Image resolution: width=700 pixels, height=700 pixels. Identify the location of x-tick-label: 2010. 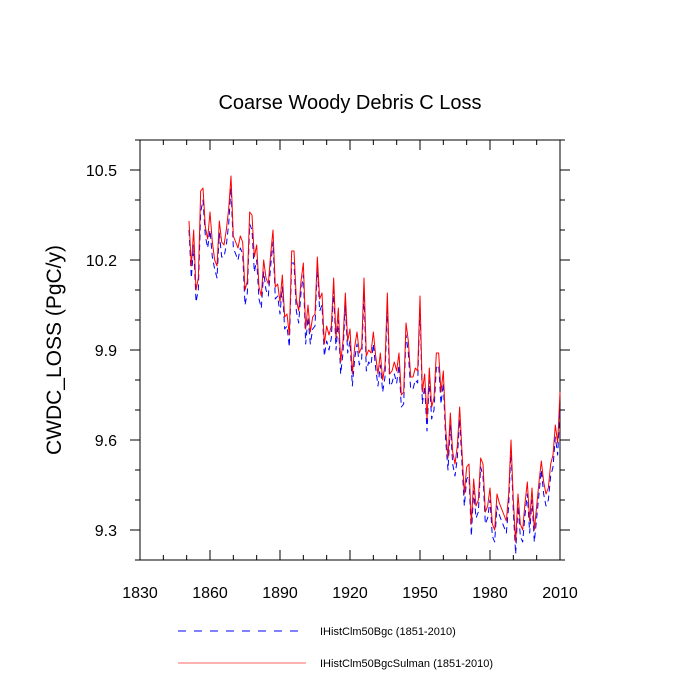
(560, 593).